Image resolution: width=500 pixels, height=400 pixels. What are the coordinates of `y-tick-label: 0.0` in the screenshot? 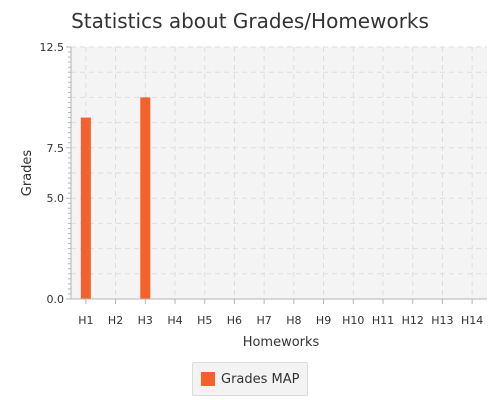 It's located at (56, 299).